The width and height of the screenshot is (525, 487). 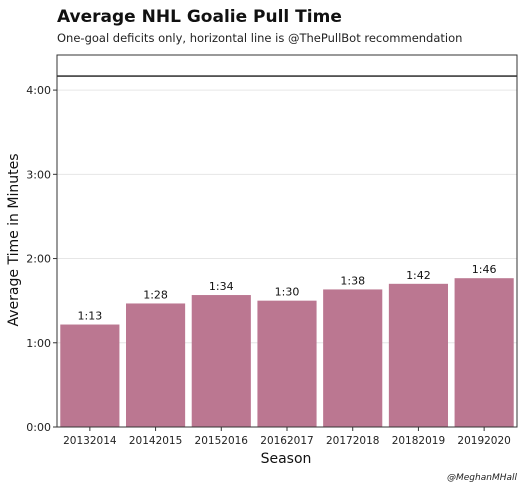 I want to click on x-tick-label: 20182019, so click(x=418, y=441).